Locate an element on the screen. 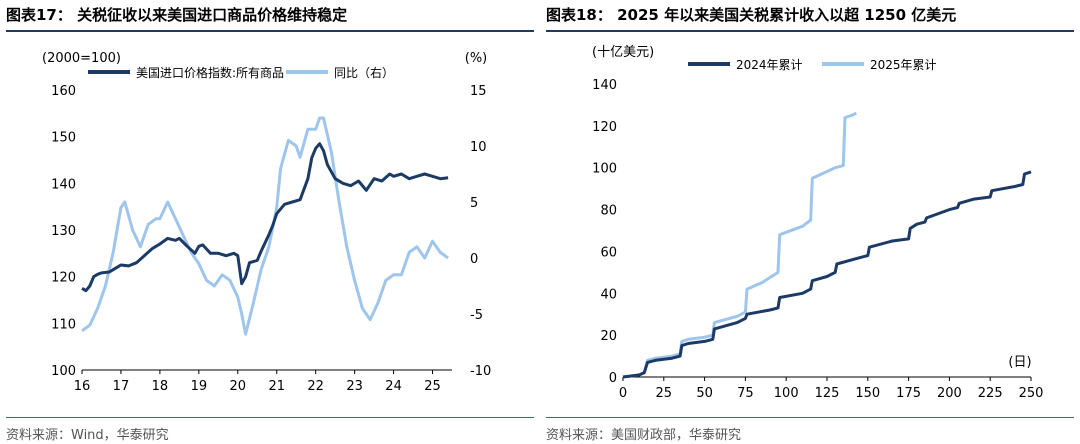  figure-18-source: 资料来源：美国财政部，华泰研究 is located at coordinates (644, 435).